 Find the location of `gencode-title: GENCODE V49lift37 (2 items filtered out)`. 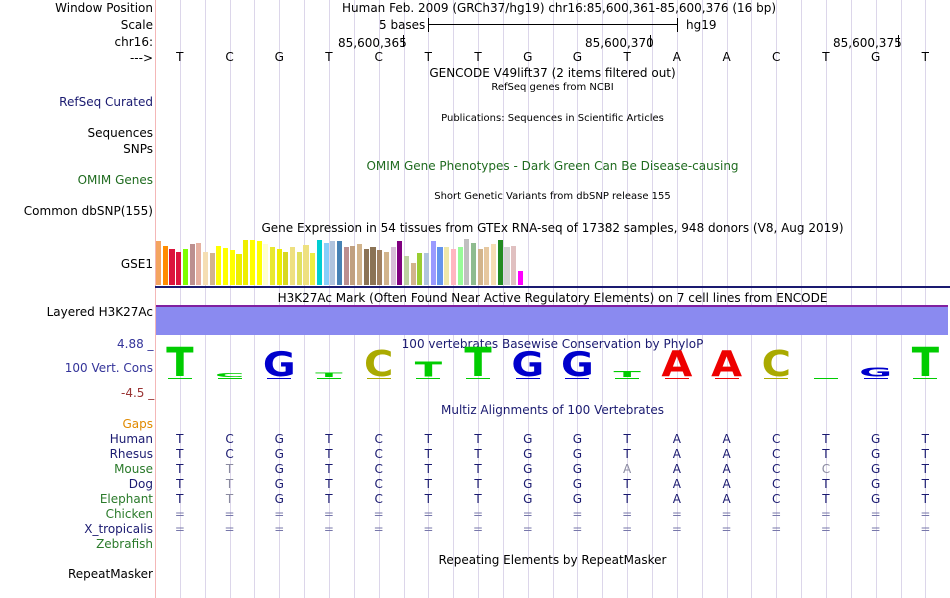

gencode-title: GENCODE V49lift37 (2 items filtered out) is located at coordinates (552, 73).